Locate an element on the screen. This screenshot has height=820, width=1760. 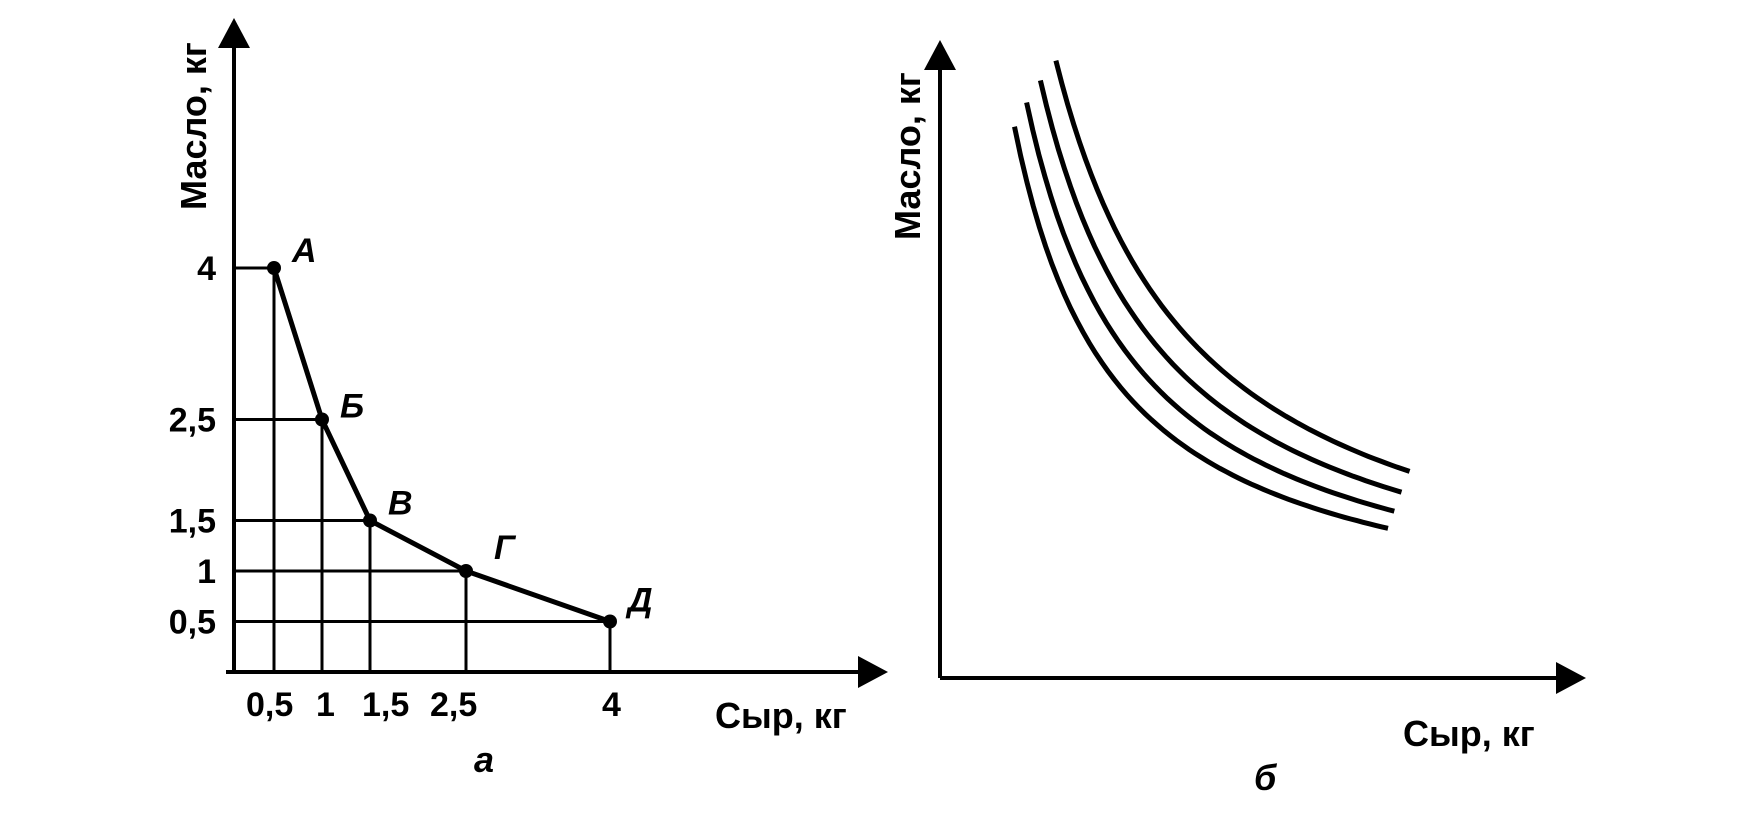
chart-a-x-axis-title: Сыр, кг is located at coordinates (781, 715).